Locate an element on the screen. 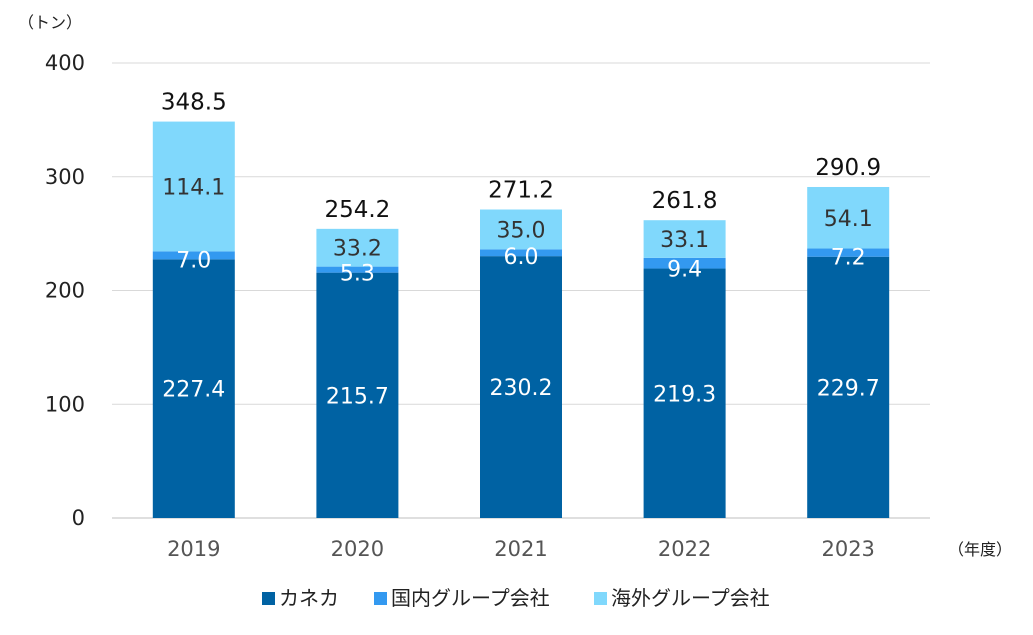 The image size is (1033, 635). data-label: 7.0 is located at coordinates (193, 260).